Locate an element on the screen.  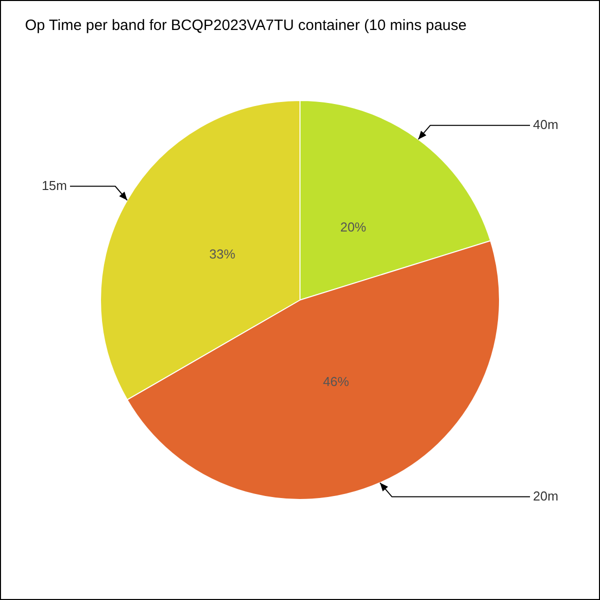
slice-label: 20m is located at coordinates (545, 496).